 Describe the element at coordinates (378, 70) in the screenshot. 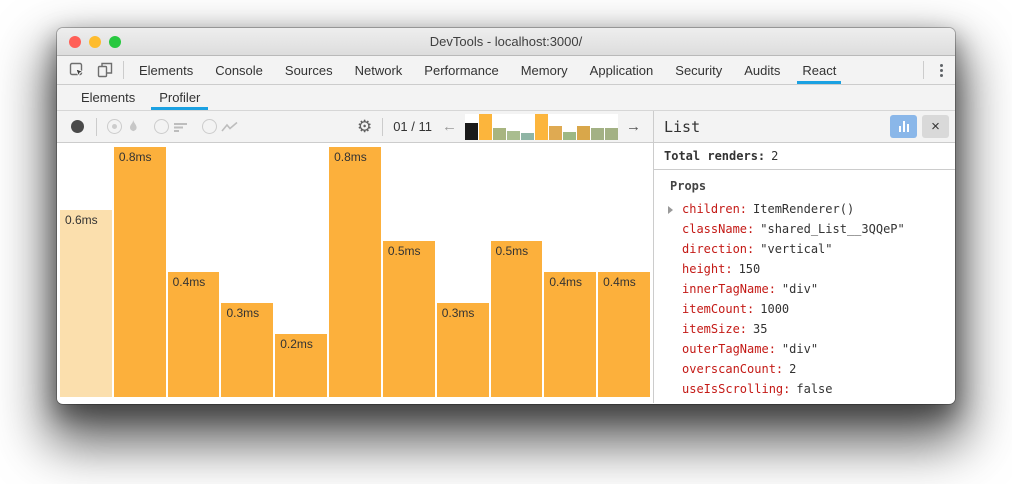

I see `tab-network: Network` at that location.